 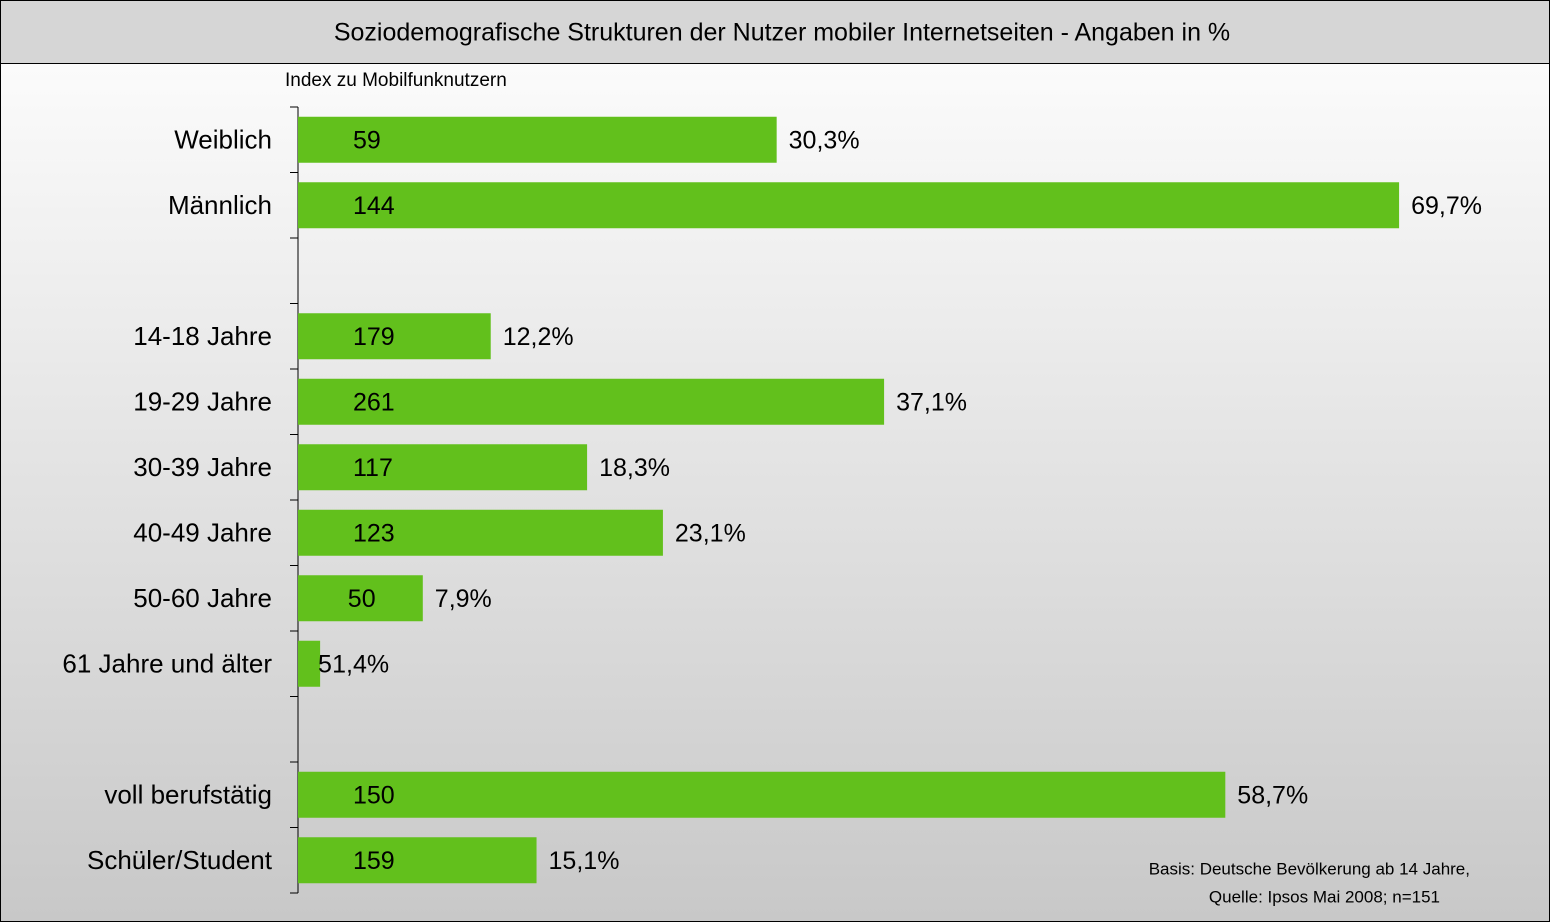 What do you see at coordinates (396, 80) in the screenshot?
I see `index-label: Index zu Mobilfunknutzern` at bounding box center [396, 80].